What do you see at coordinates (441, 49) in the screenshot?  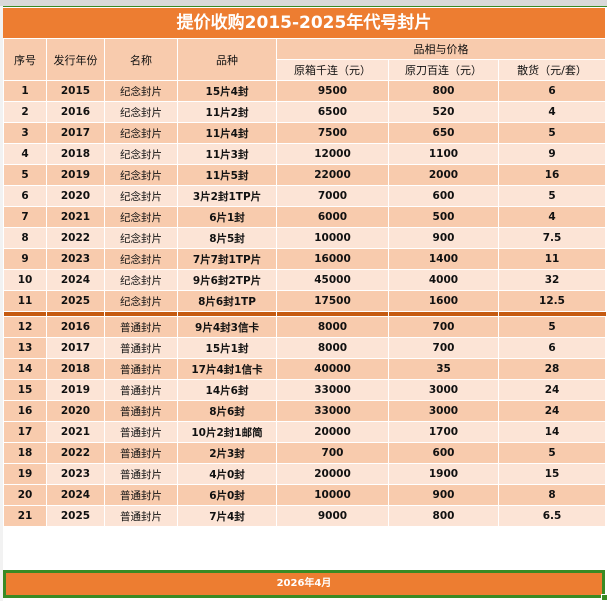 I see `header-group: 品相与价格` at bounding box center [441, 49].